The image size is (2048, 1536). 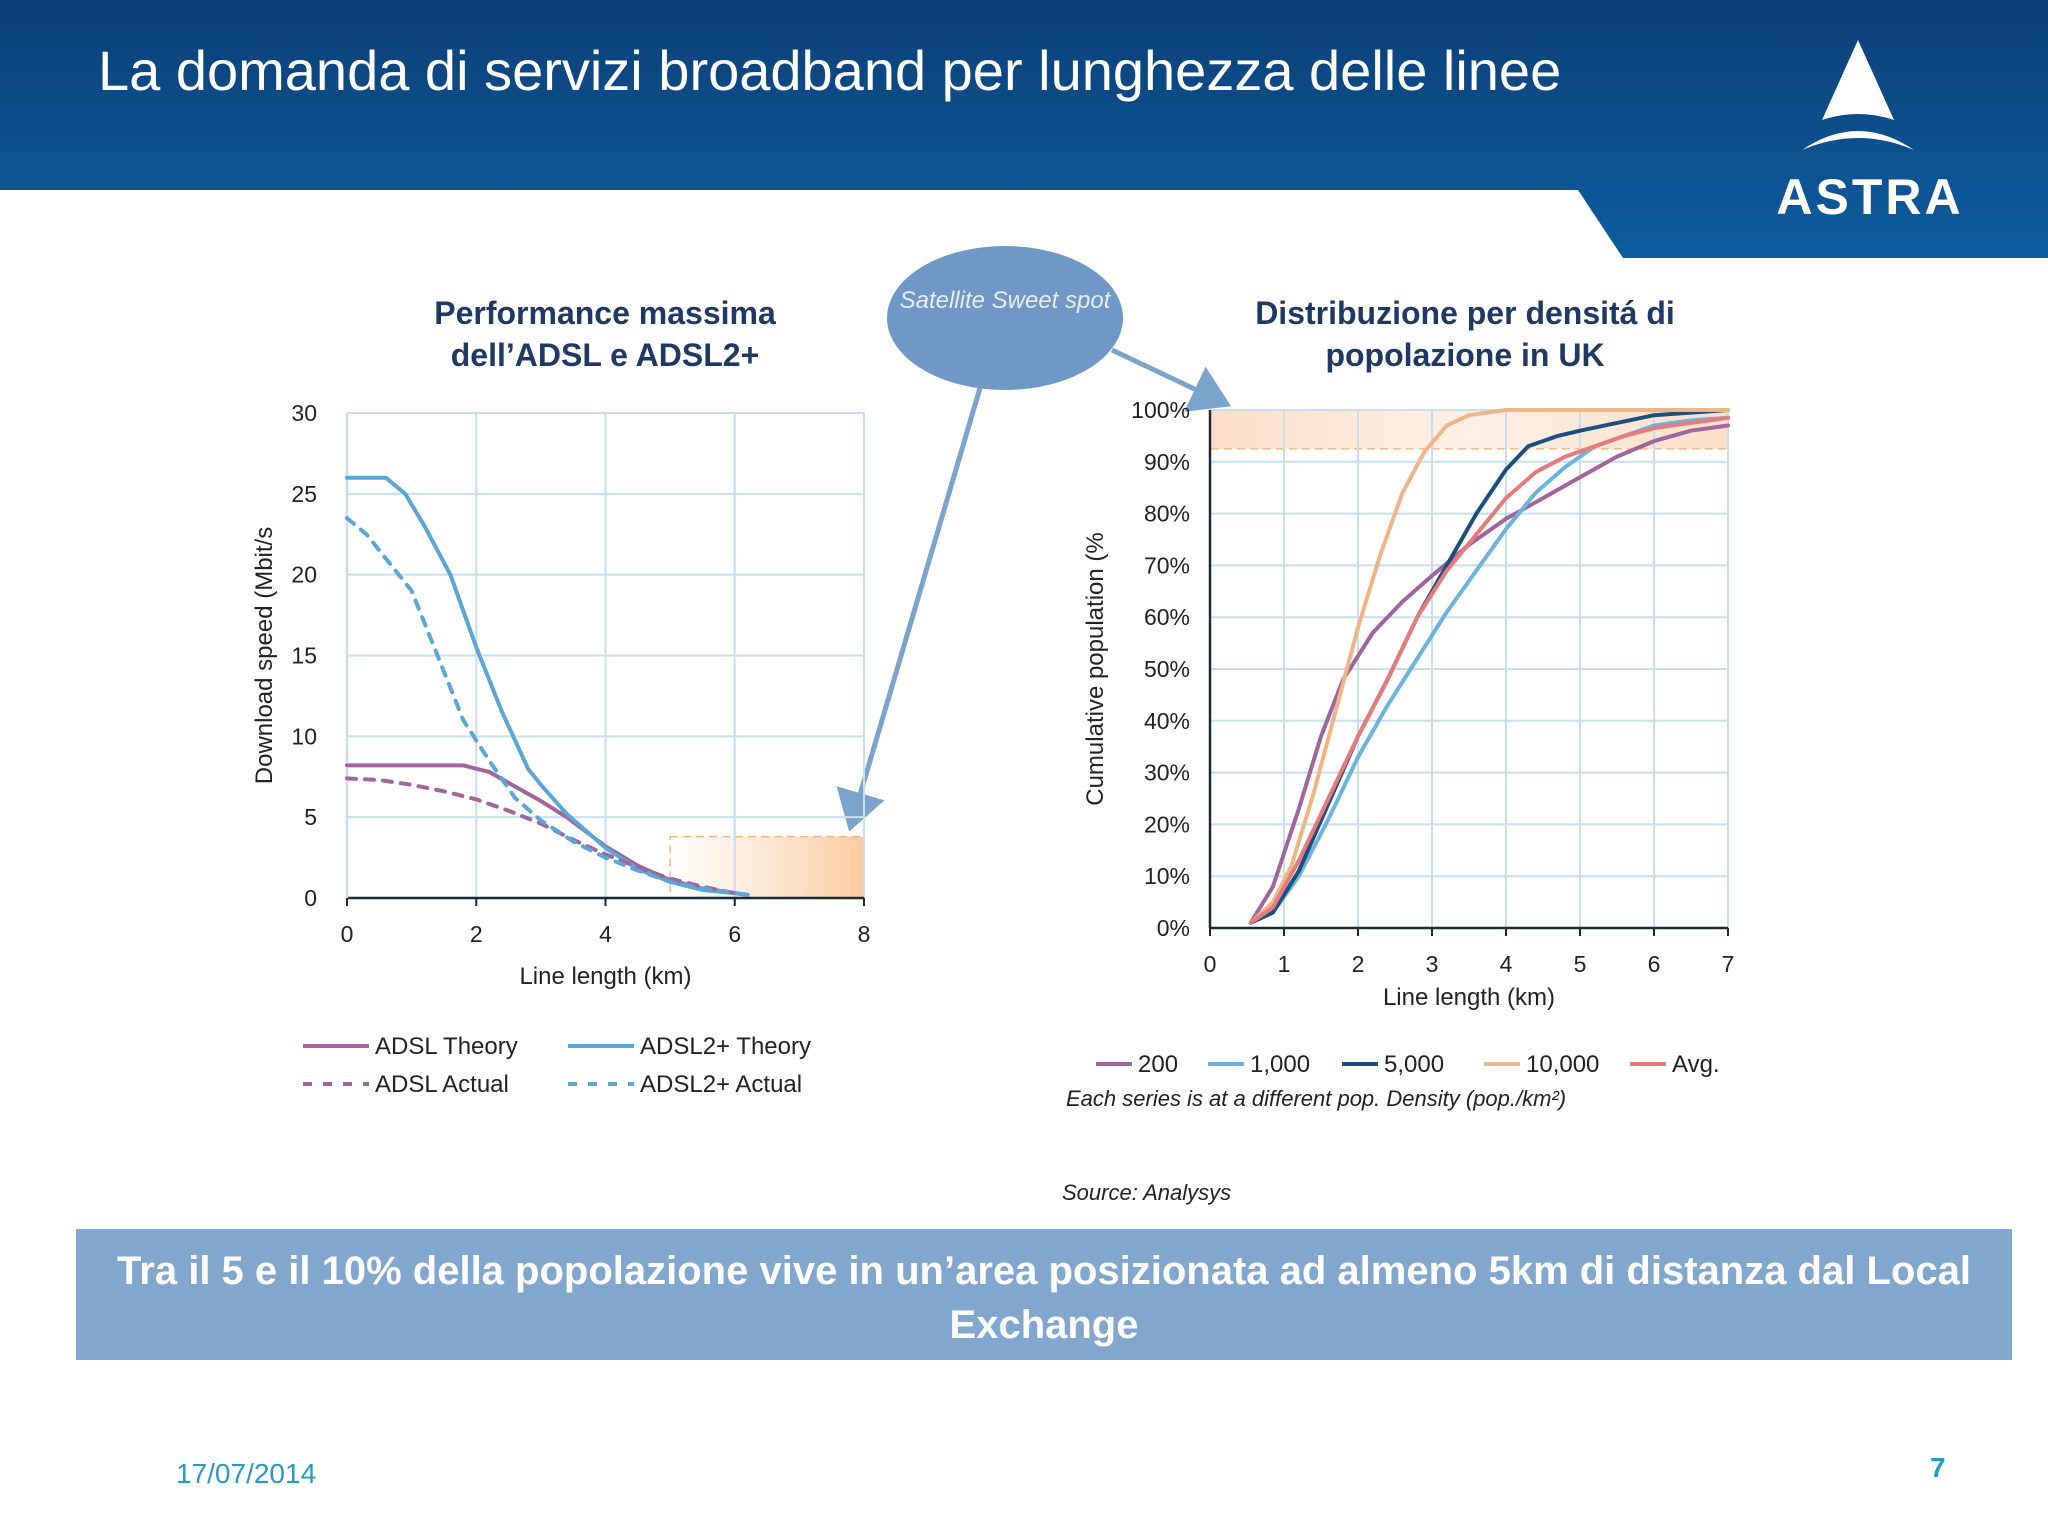 What do you see at coordinates (446, 1046) in the screenshot?
I see `chart1-legend-label: ADSL Theory` at bounding box center [446, 1046].